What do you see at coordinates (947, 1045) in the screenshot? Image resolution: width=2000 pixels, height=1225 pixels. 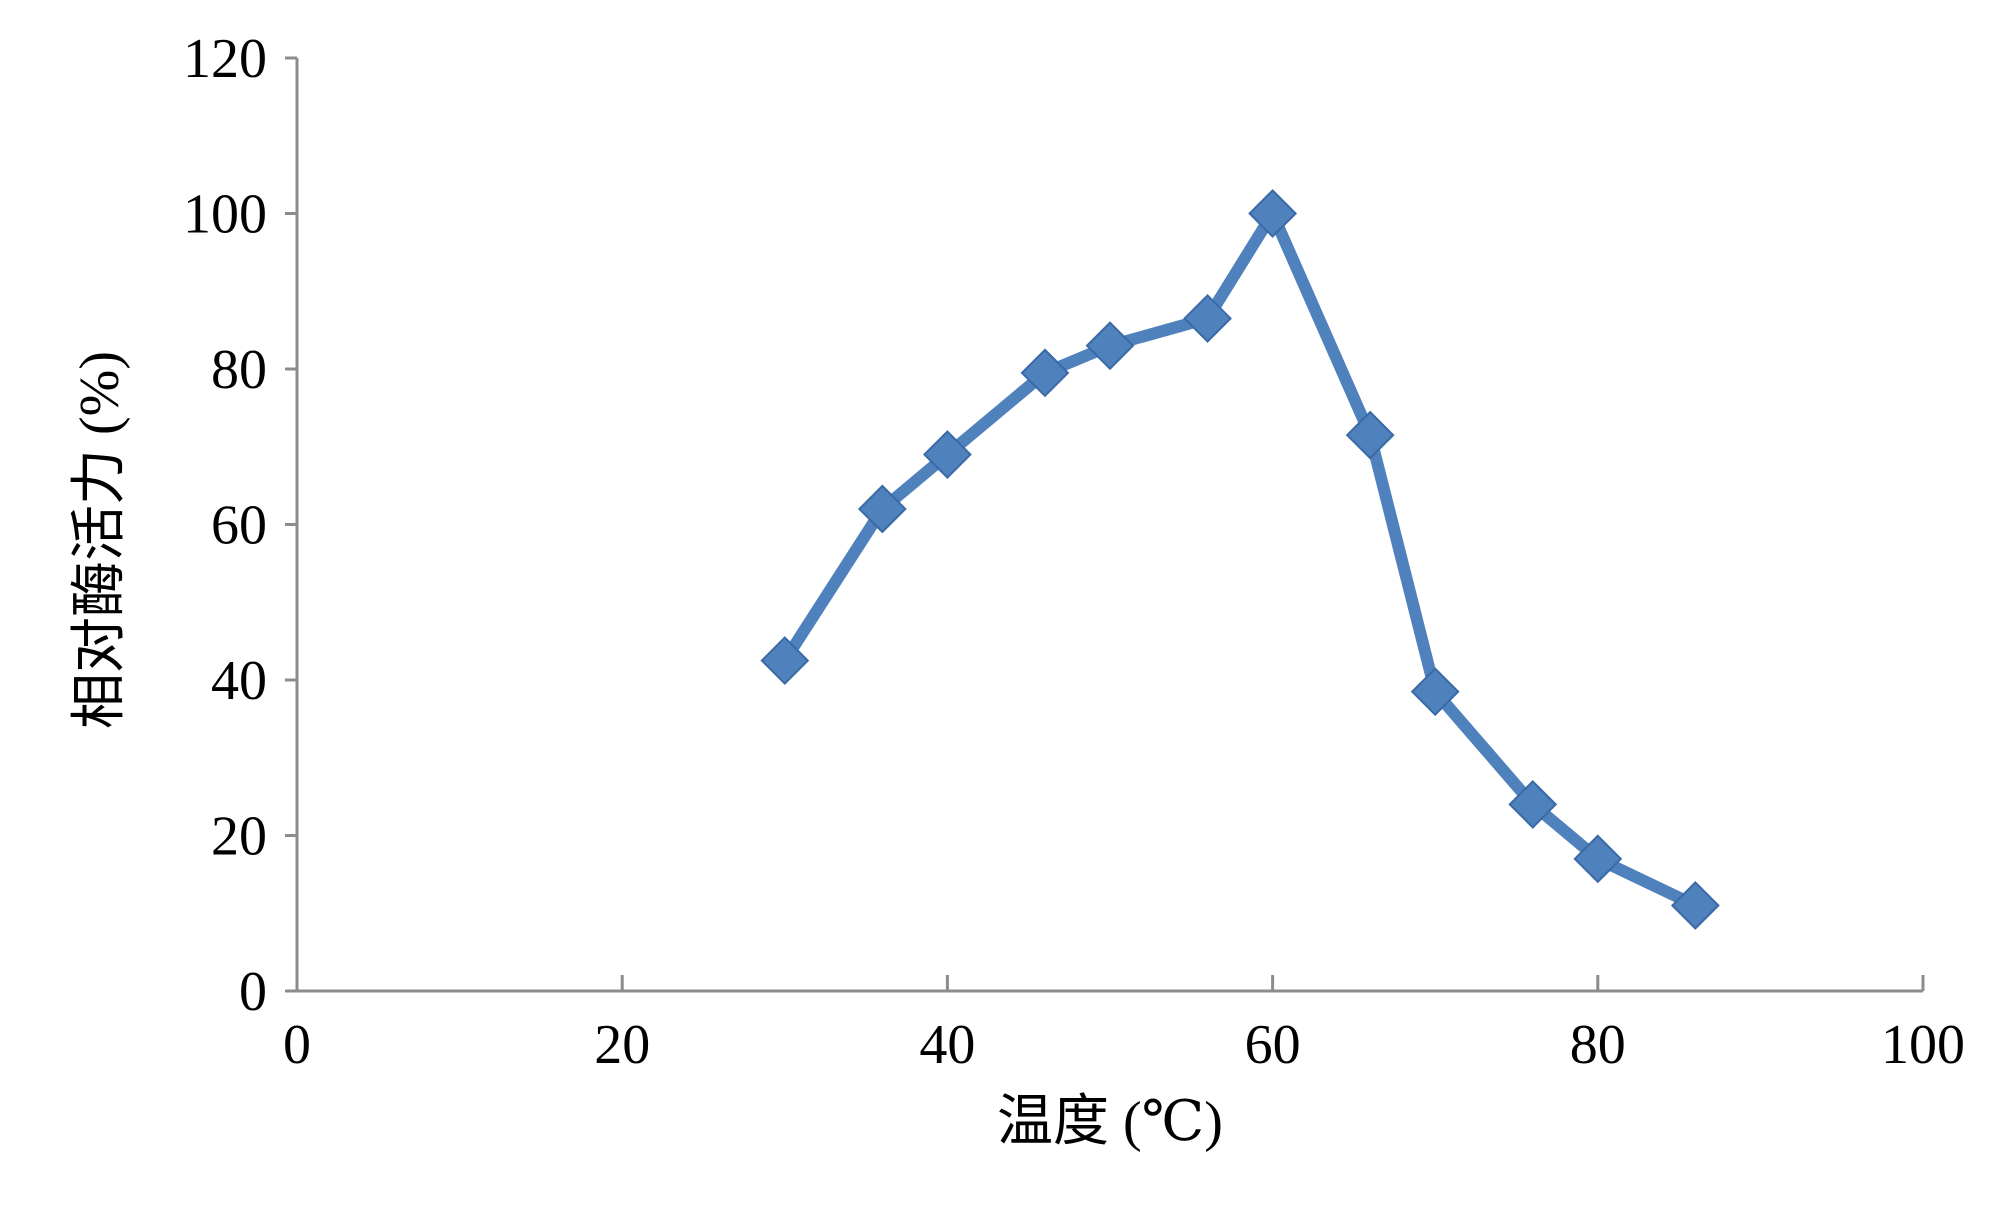 I see `x-tick-label: 40` at bounding box center [947, 1045].